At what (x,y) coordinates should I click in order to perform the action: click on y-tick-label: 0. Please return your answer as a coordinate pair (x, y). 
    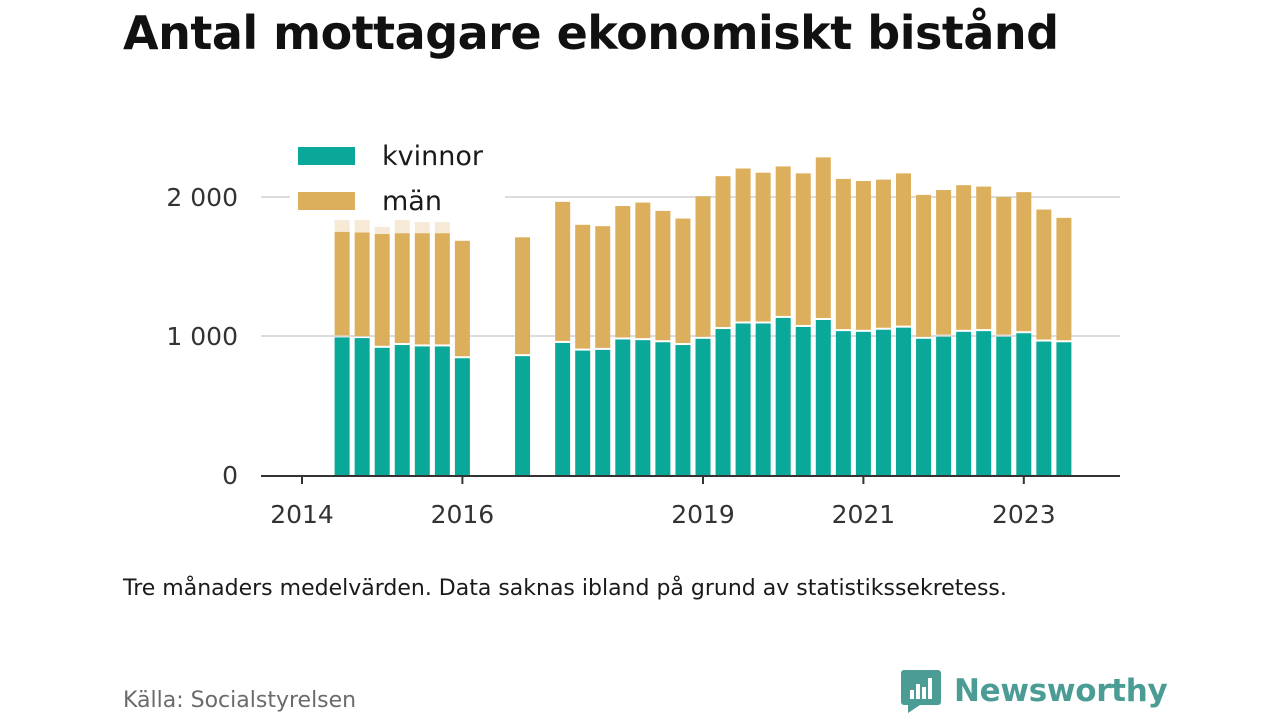
    Looking at the image, I should click on (230, 475).